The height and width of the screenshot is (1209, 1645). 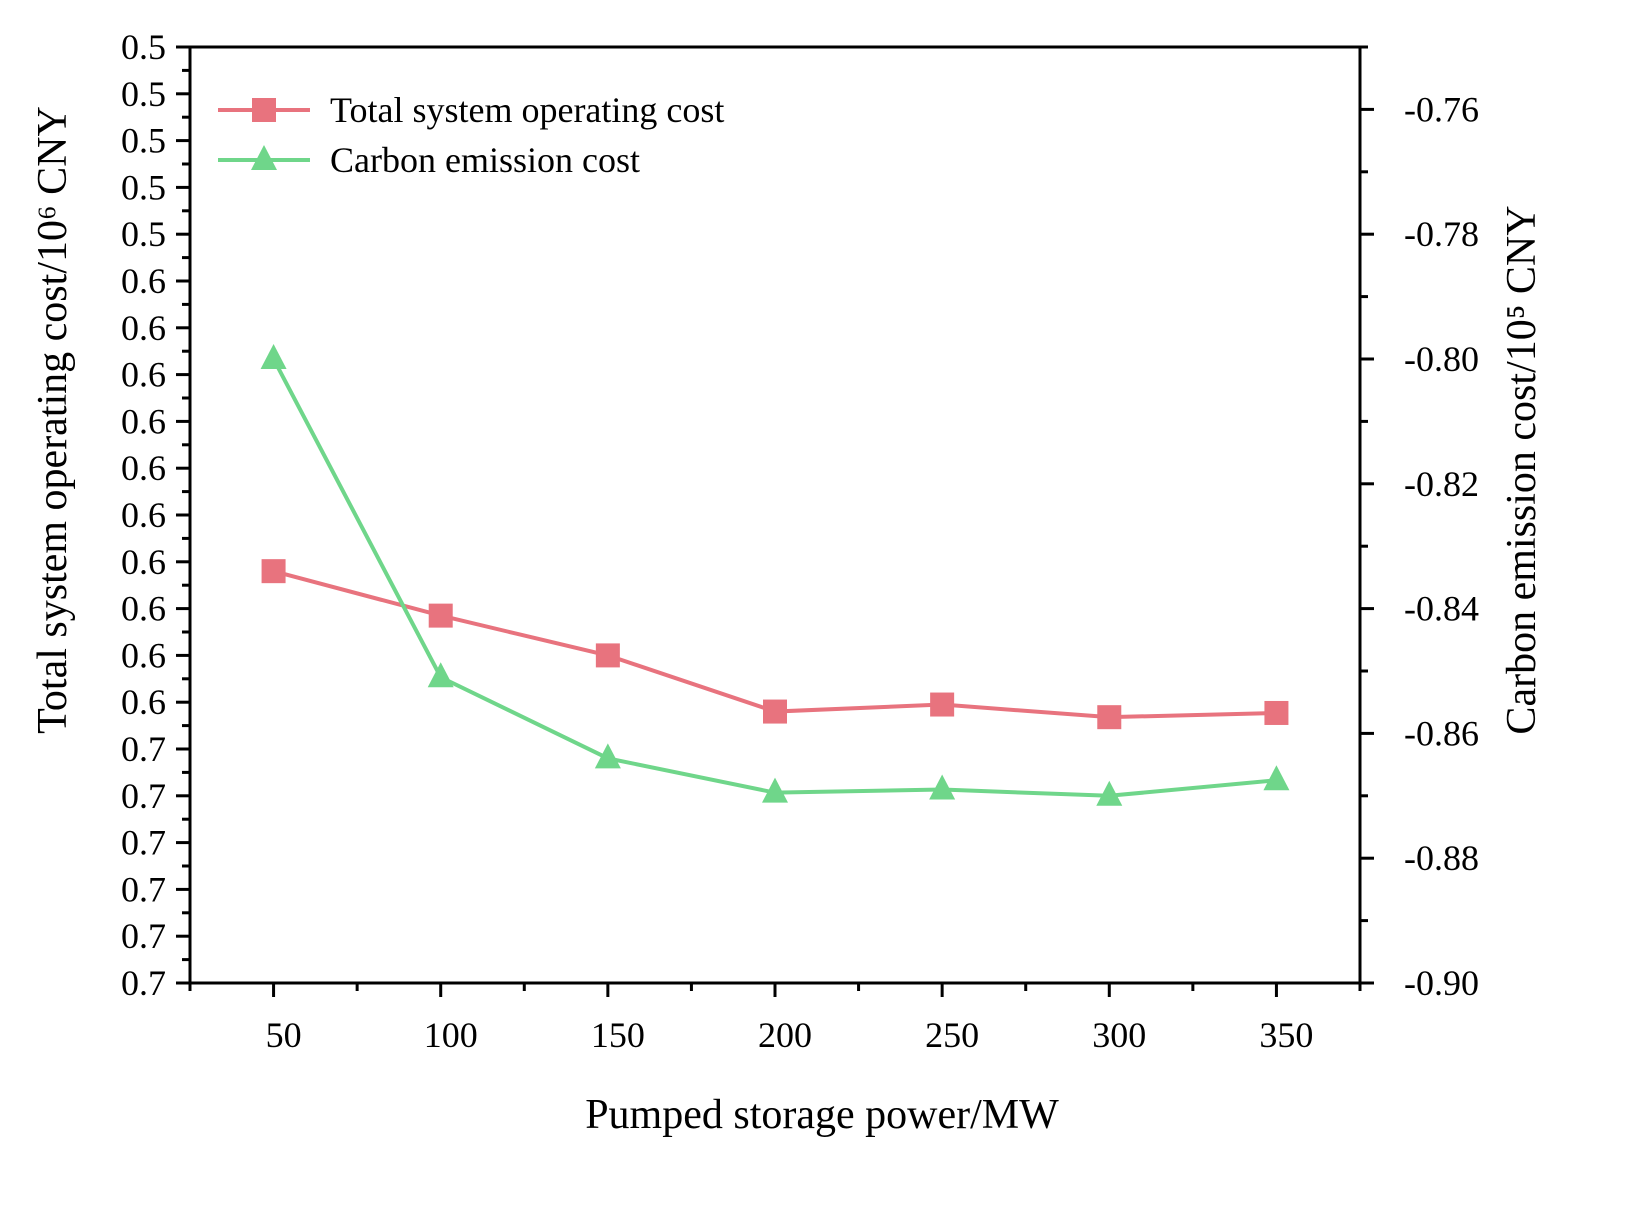 What do you see at coordinates (485, 160) in the screenshot?
I see `legend-label-carbon-cost: Carbon emission cost` at bounding box center [485, 160].